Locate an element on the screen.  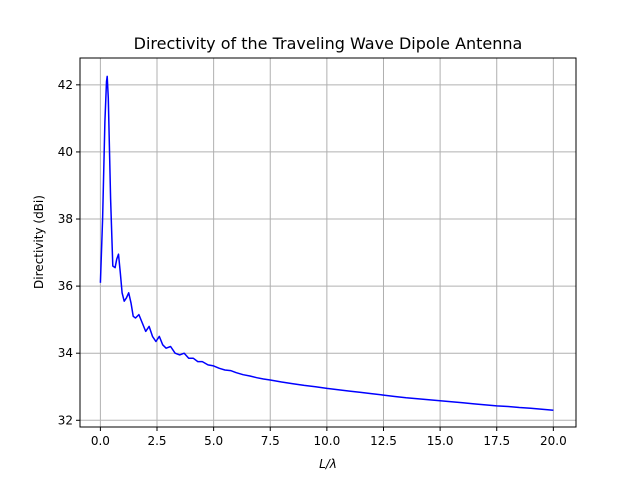
y-axis-label: Directivity (dBi) is located at coordinates (39, 242).